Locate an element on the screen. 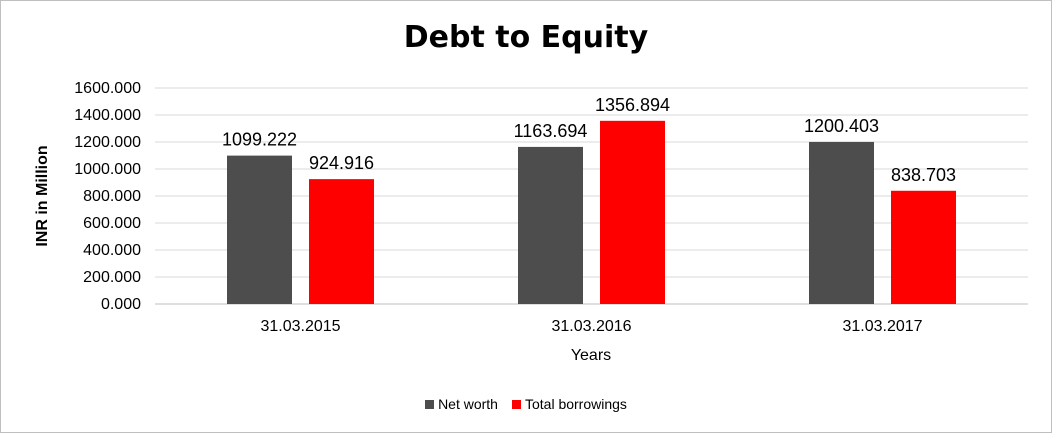  y-tick-label: 1200.000 is located at coordinates (107, 142).